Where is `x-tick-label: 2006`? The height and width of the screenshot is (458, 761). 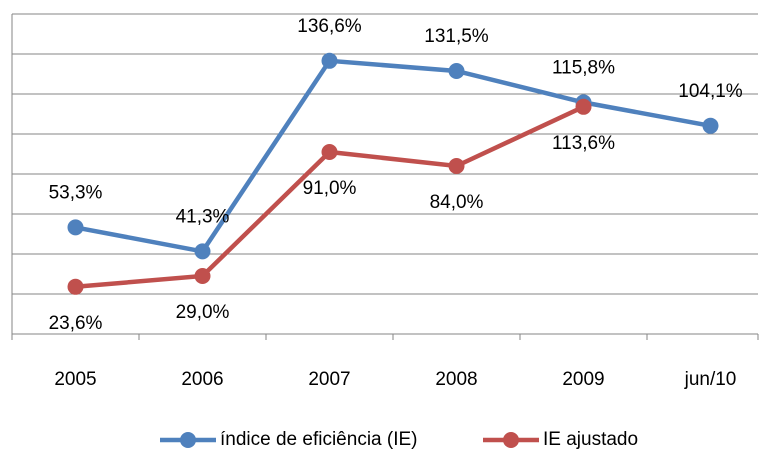 x-tick-label: 2006 is located at coordinates (202, 379).